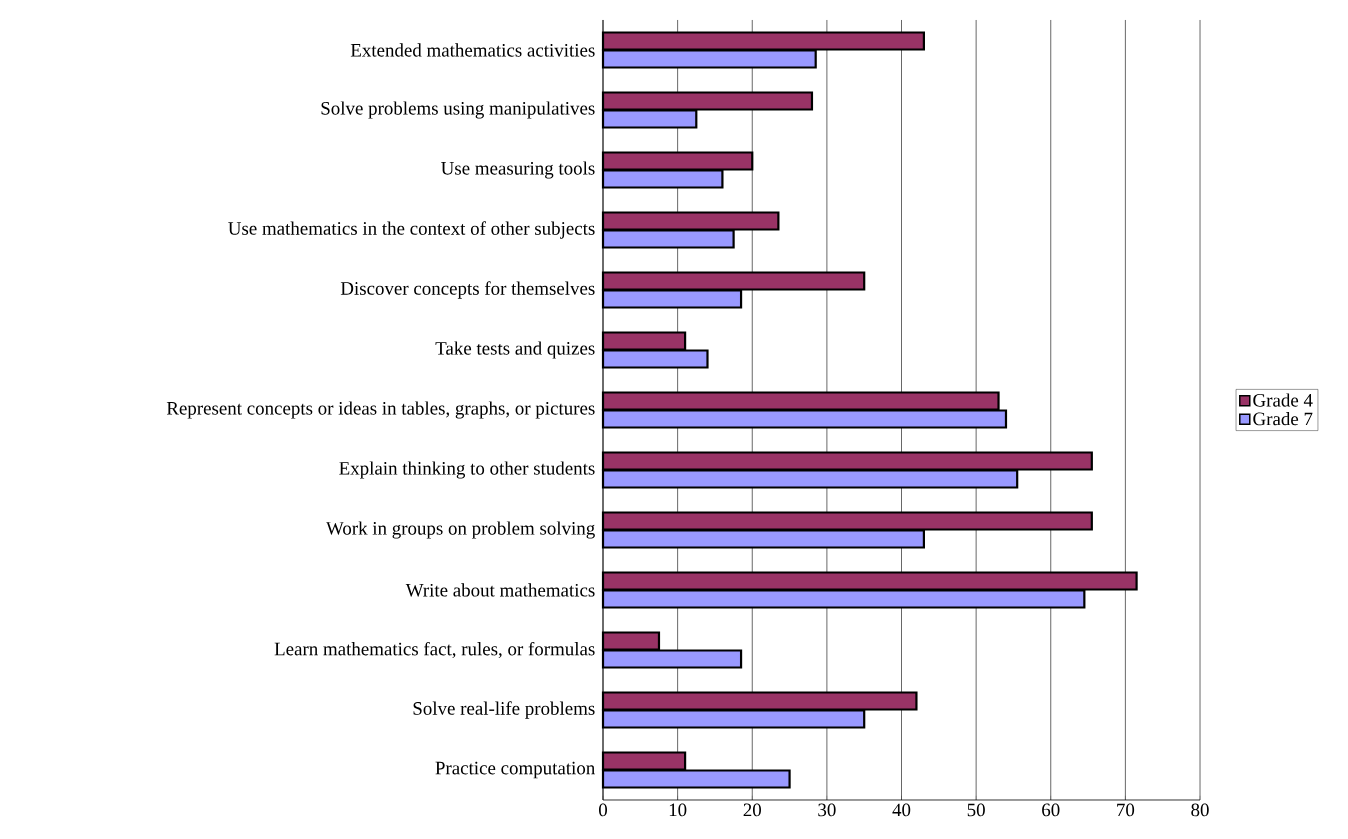  Describe the element at coordinates (467, 470) in the screenshot. I see `y-tick-label: Explain thinking to other students` at that location.